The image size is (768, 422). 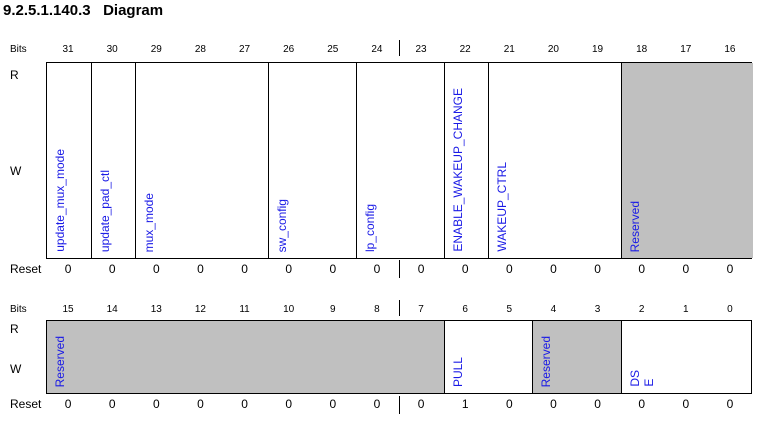 What do you see at coordinates (60, 200) in the screenshot?
I see `field-name: update_mux_mode` at bounding box center [60, 200].